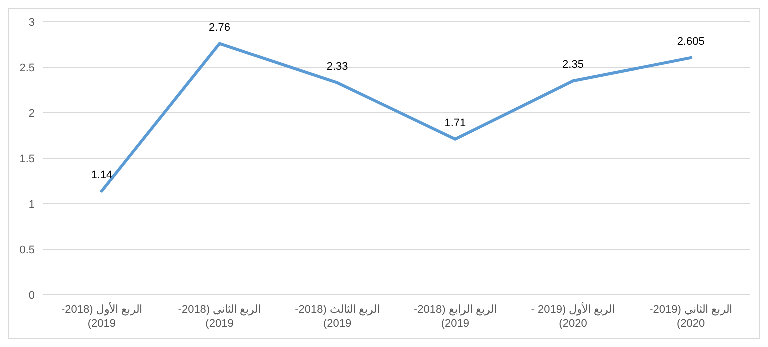  I want to click on data-label: 2.76, so click(219, 28).